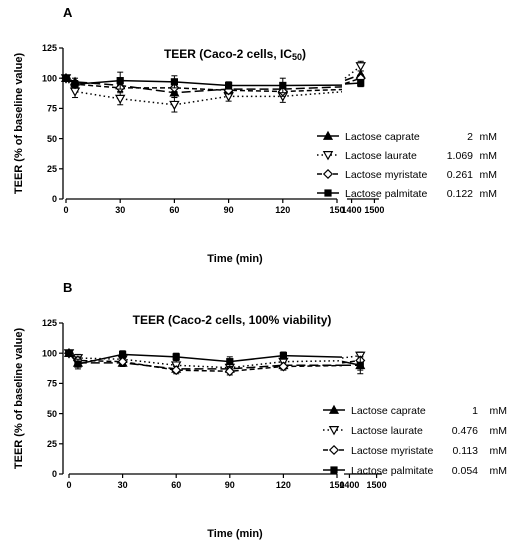 This screenshot has width=520, height=550. I want to click on legend-label: Lactose caprate, so click(388, 411).